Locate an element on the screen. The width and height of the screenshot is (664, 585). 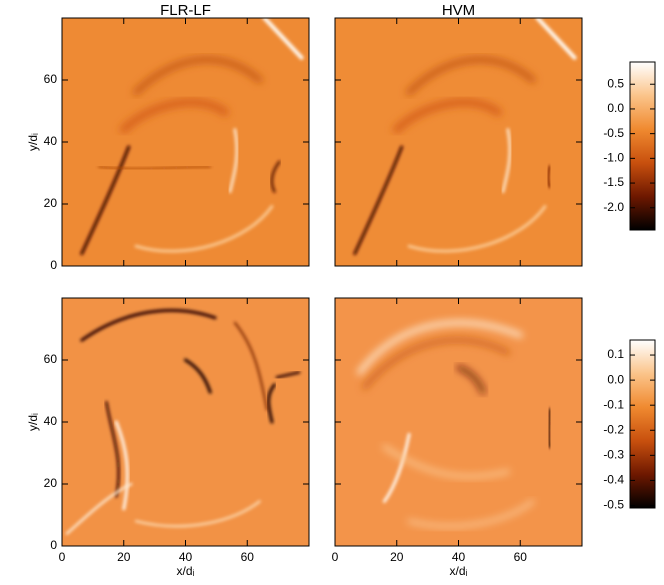
colorbar-tick-label: -0.4 is located at coordinates (613, 480).